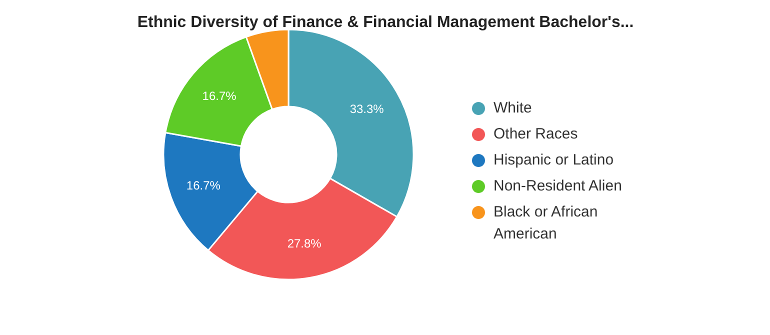  What do you see at coordinates (304, 243) in the screenshot?
I see `data-label: 27.8%` at bounding box center [304, 243].